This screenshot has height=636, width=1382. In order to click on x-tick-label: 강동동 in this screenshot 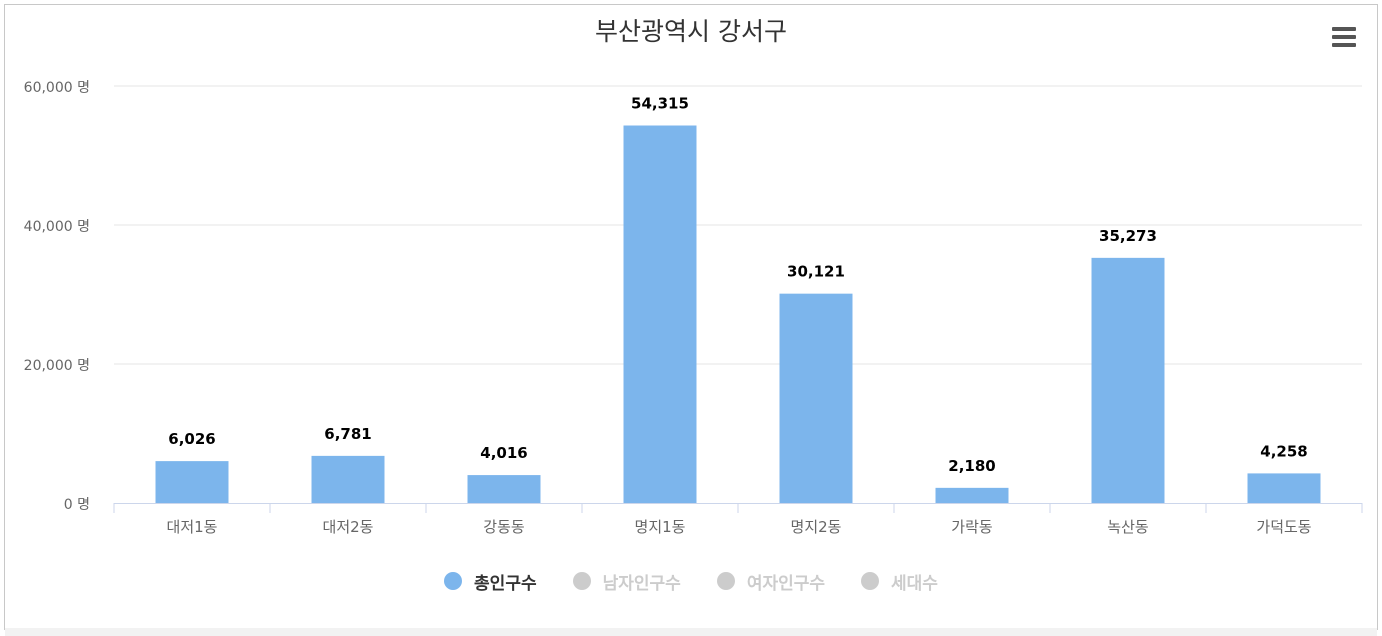, I will do `click(504, 527)`.